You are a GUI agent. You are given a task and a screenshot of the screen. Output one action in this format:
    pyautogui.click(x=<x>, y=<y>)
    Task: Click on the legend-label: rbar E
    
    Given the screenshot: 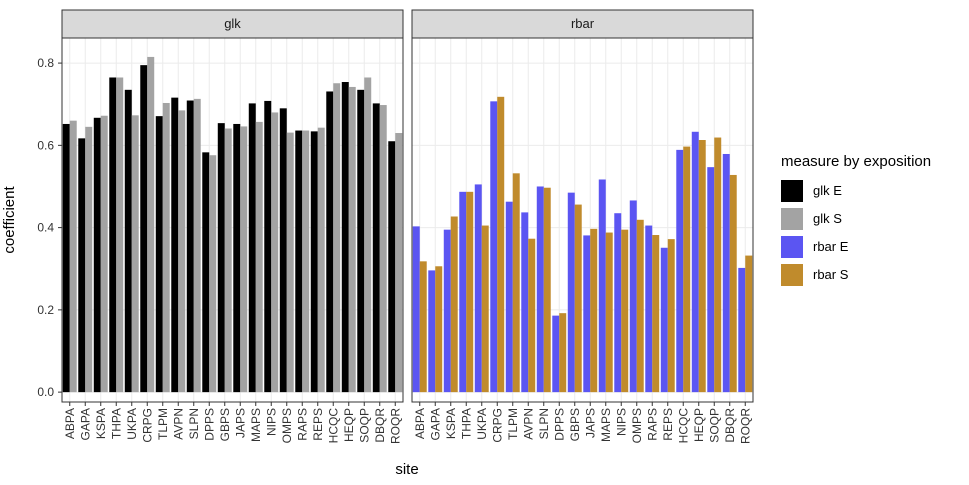 What is the action you would take?
    pyautogui.click(x=831, y=246)
    